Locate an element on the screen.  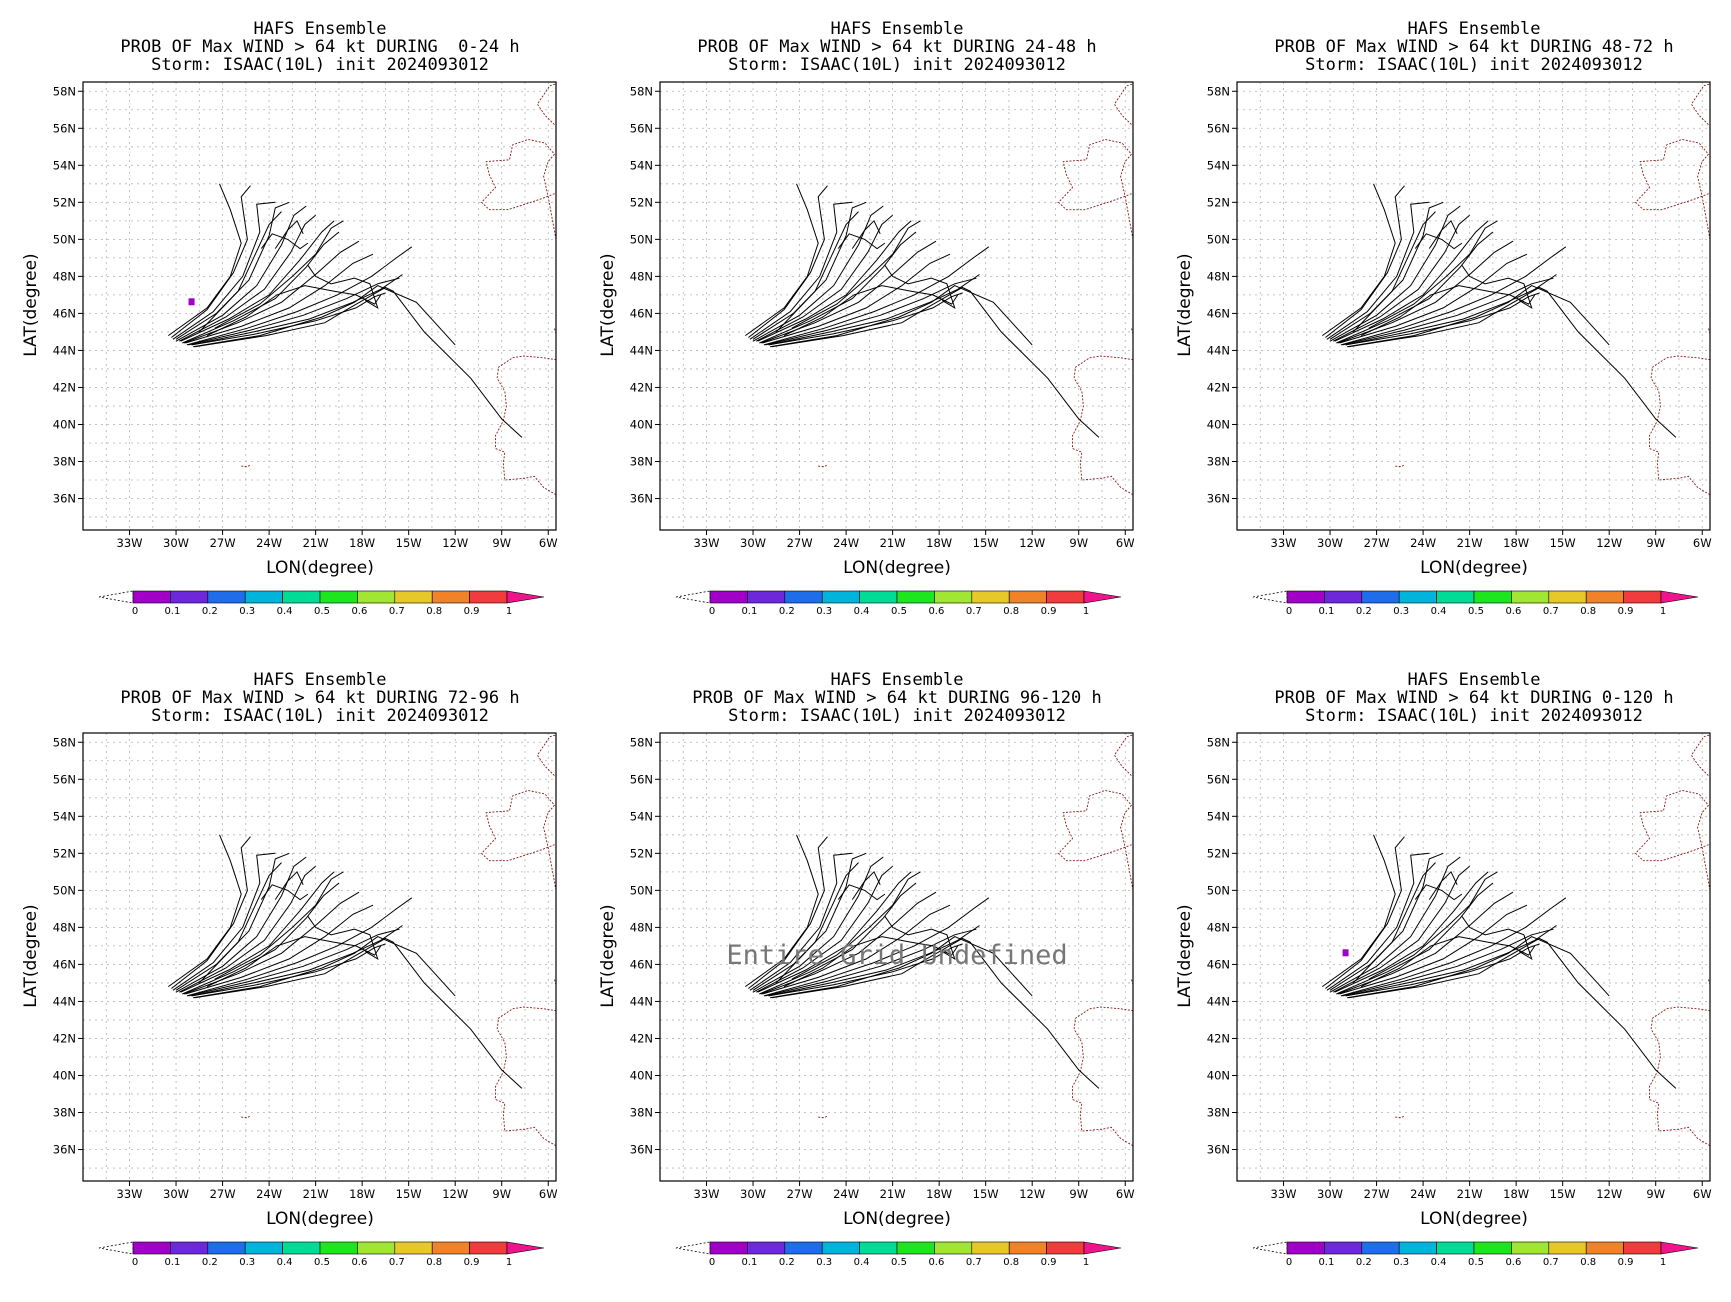
probability-blob is located at coordinates (191, 302).